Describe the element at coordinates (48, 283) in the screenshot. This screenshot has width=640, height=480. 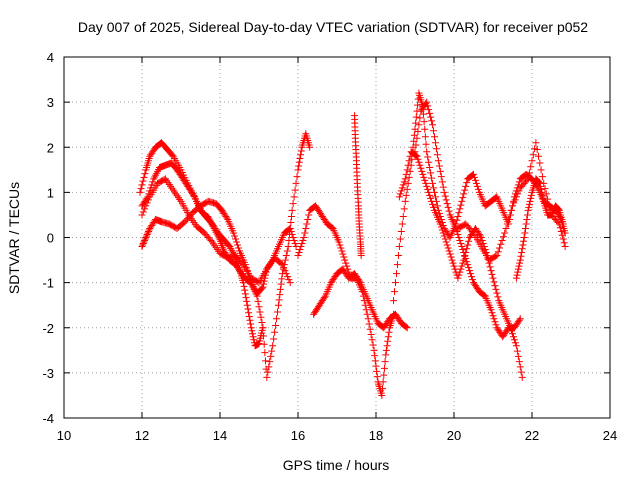
I see `y-tick-label: -1` at that location.